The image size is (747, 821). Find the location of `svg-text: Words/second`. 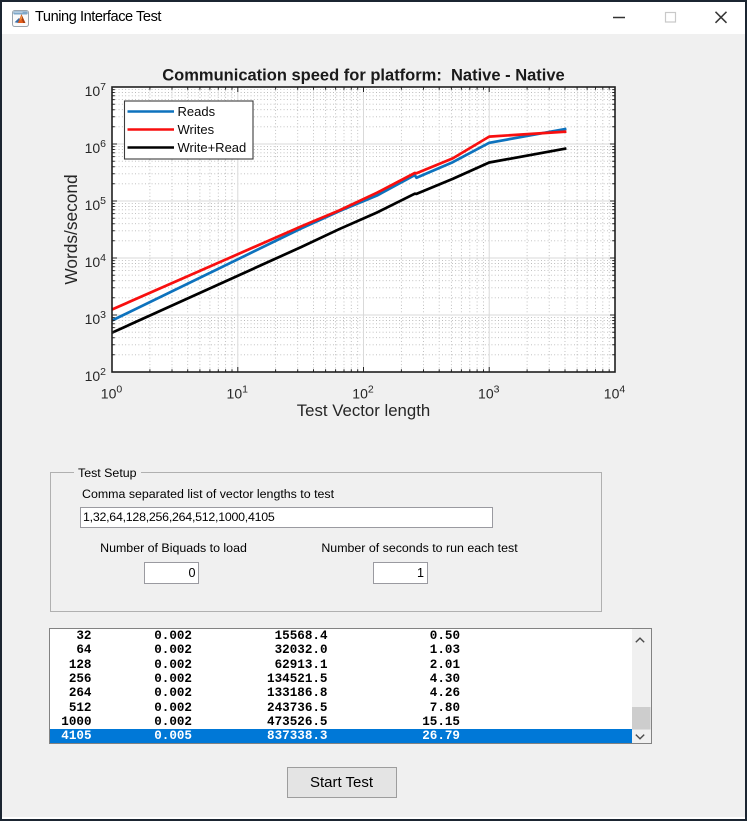

svg-text: Words/second is located at coordinates (71, 229).